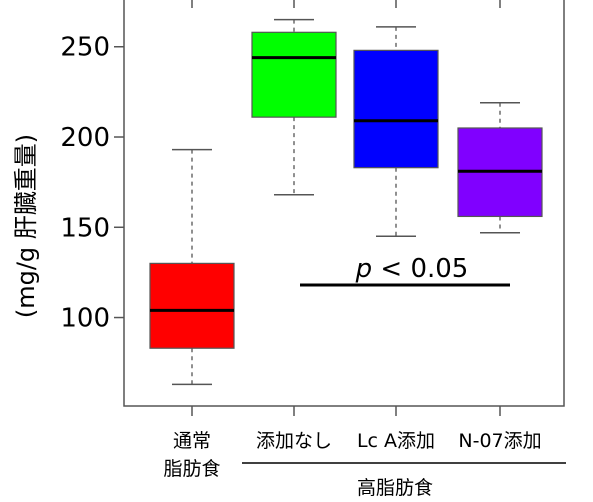  What do you see at coordinates (85, 228) in the screenshot?
I see `y-tick-label: 150` at bounding box center [85, 228].